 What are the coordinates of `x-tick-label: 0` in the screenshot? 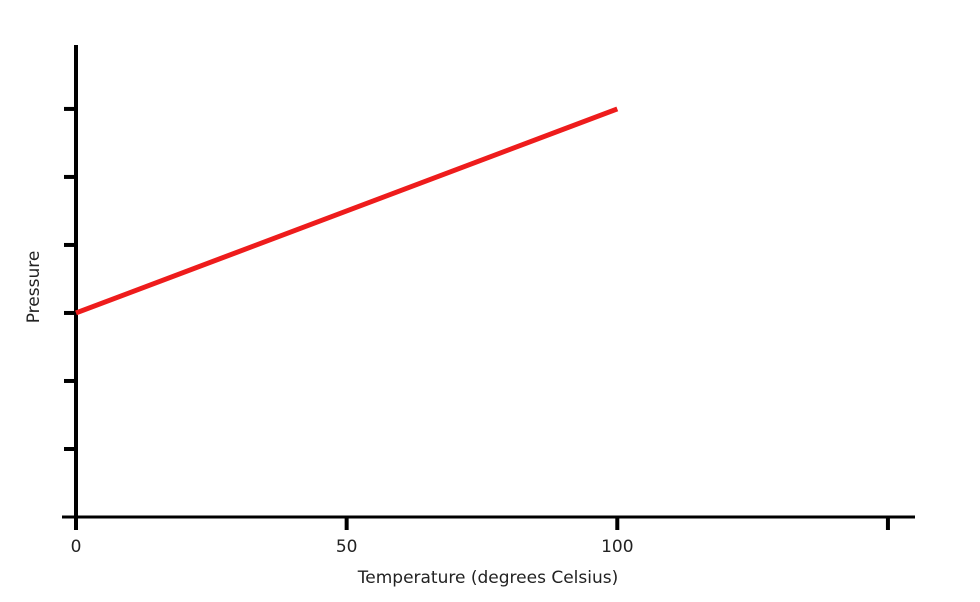 It's located at (76, 547).